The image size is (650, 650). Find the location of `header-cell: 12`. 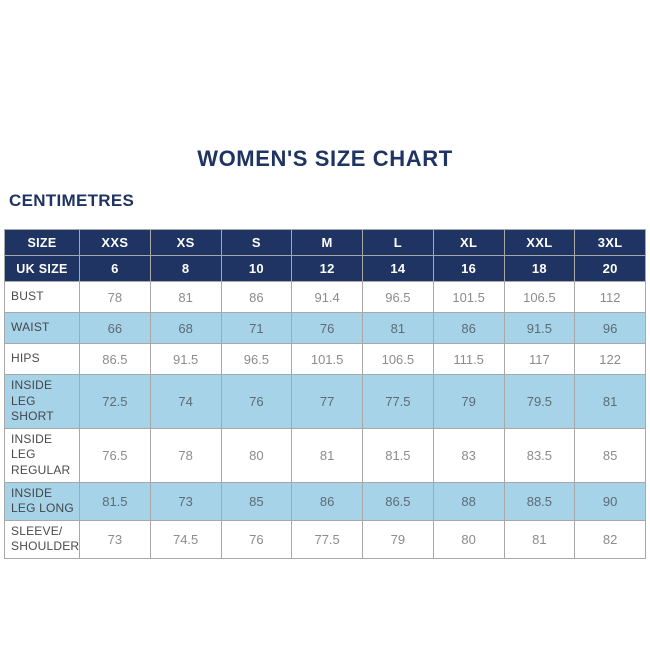

header-cell: 12 is located at coordinates (327, 268).